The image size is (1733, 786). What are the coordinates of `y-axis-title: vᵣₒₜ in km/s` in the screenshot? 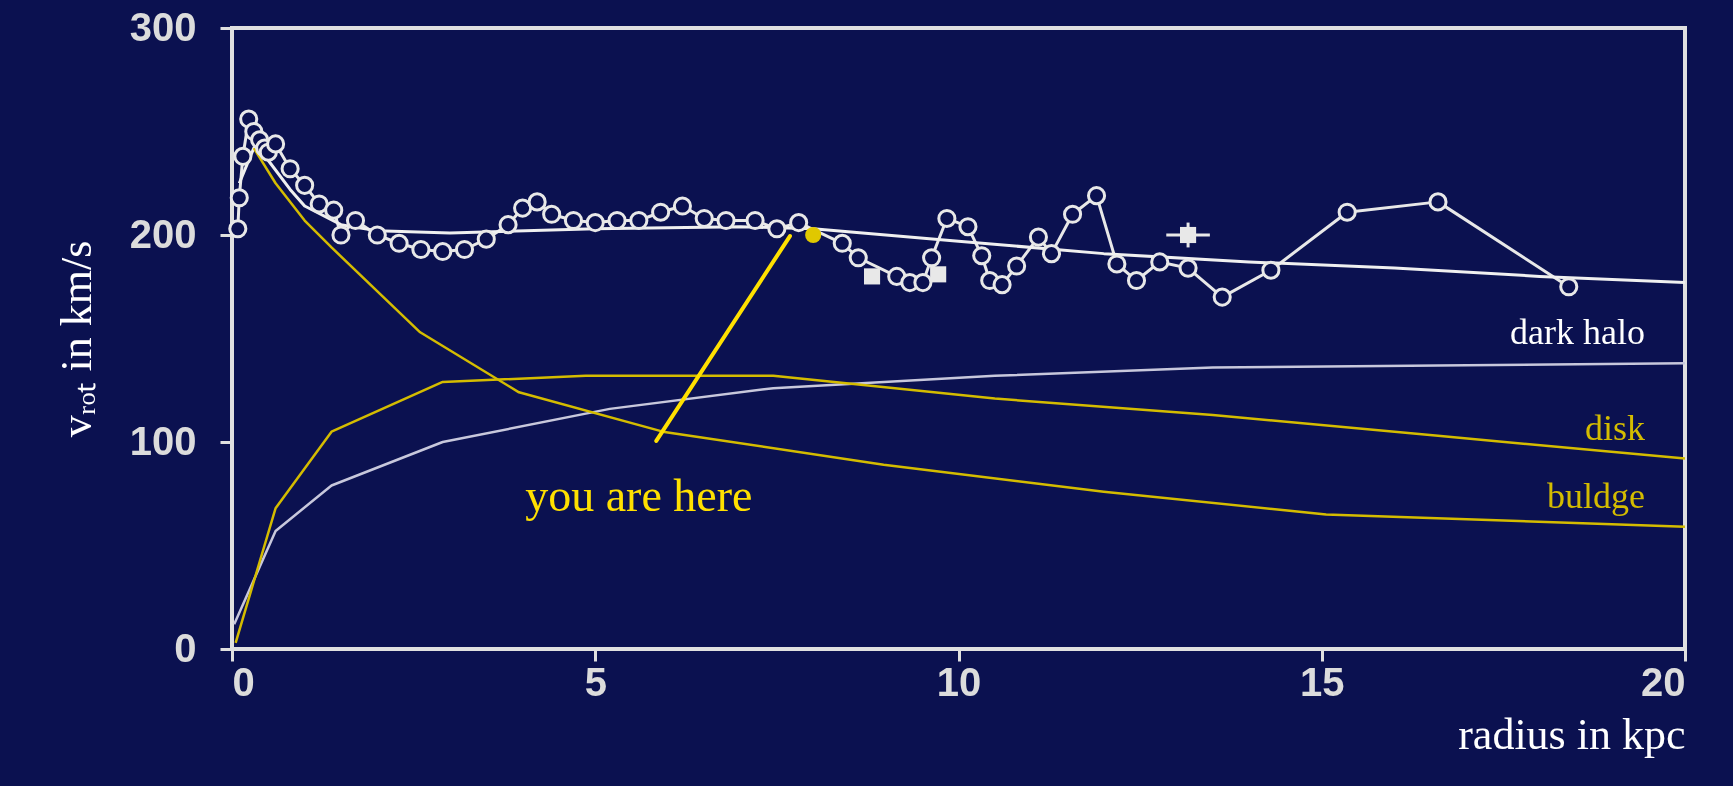 It's located at (76, 339).